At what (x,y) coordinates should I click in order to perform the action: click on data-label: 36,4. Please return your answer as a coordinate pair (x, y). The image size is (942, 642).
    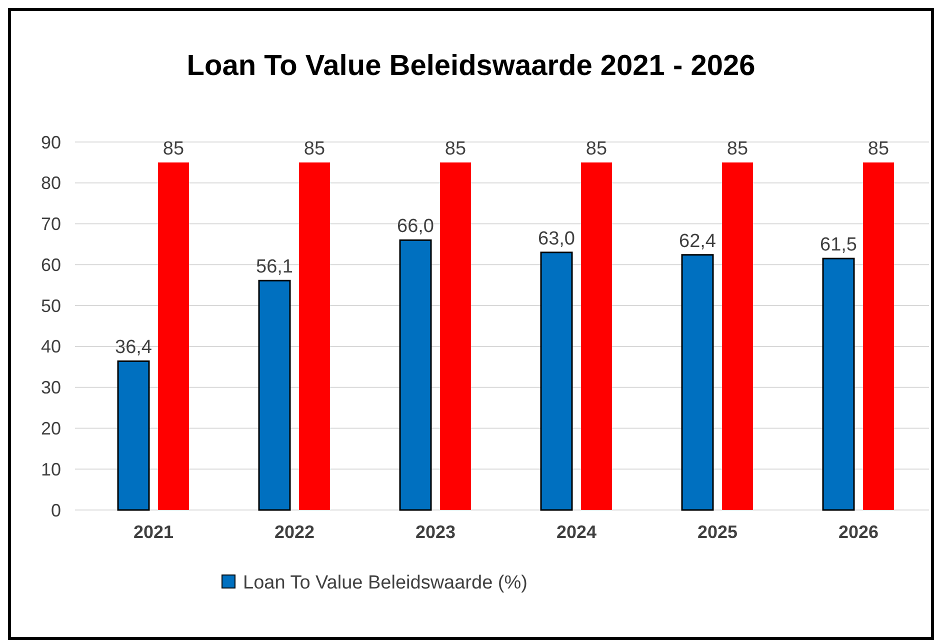
    Looking at the image, I should click on (133, 347).